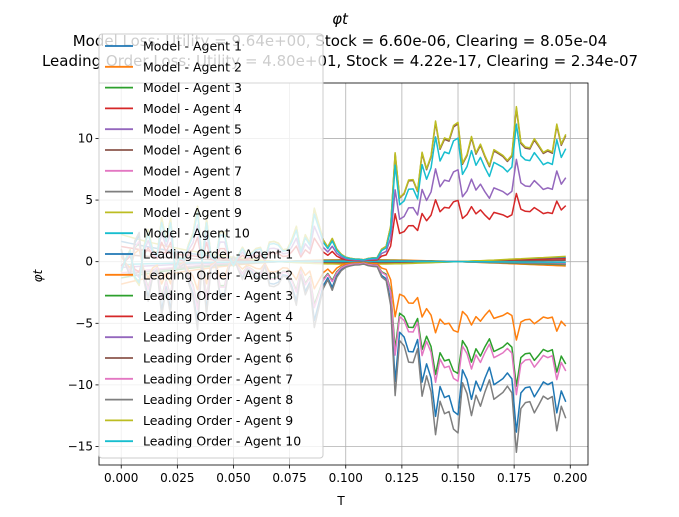  Describe the element at coordinates (218, 254) in the screenshot. I see `legend-label: Leading Order - Agent 1` at that location.